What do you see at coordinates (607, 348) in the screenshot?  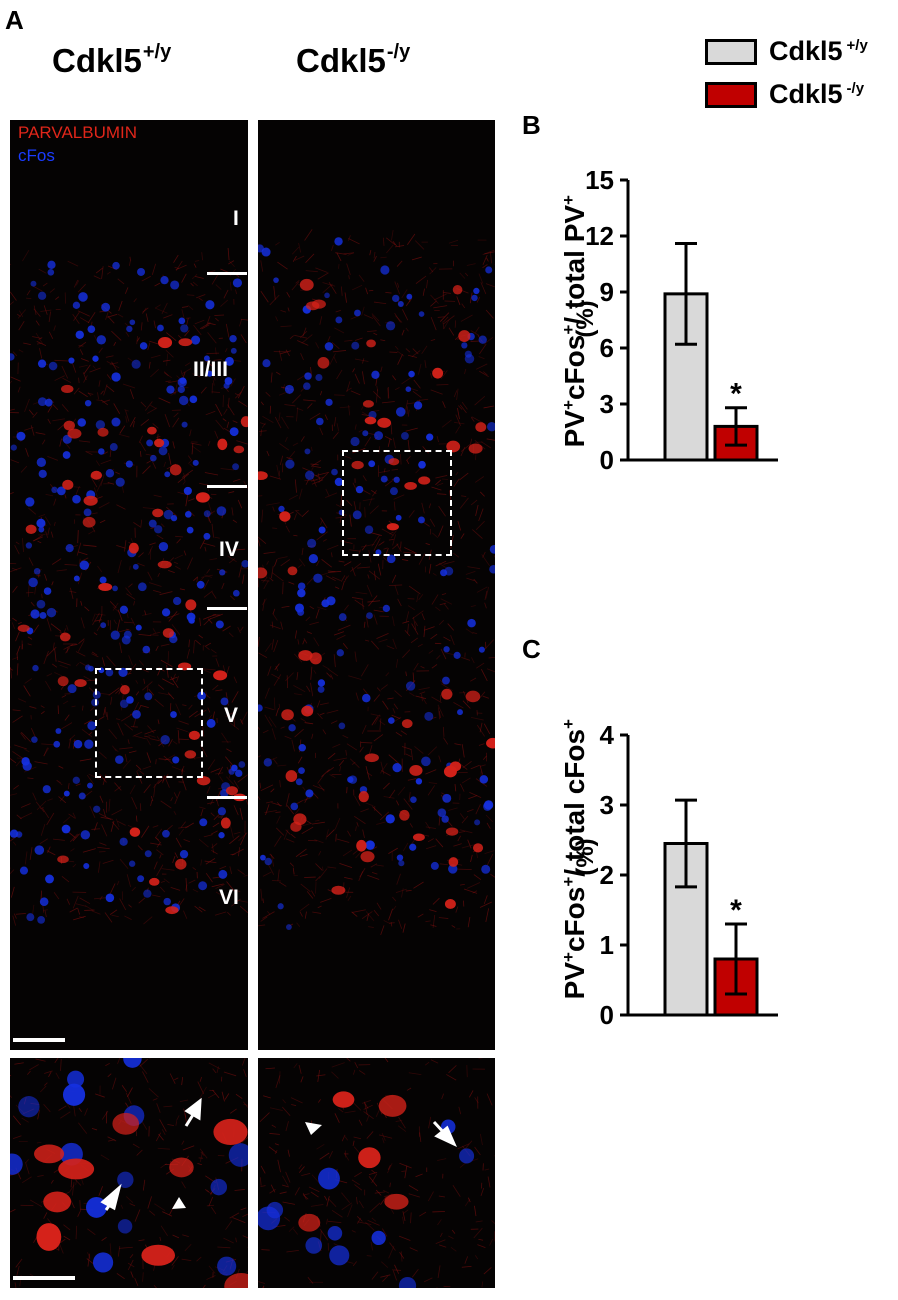 I see `chart-b-ytick-label: 6` at bounding box center [607, 348].